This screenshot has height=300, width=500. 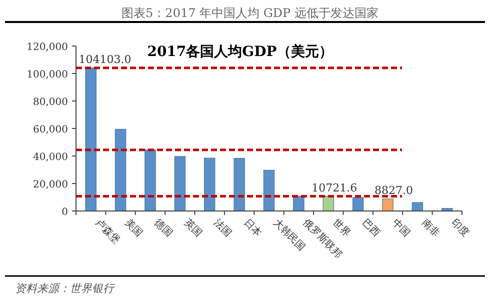 I want to click on data-label: 104103.0, so click(x=105, y=59).